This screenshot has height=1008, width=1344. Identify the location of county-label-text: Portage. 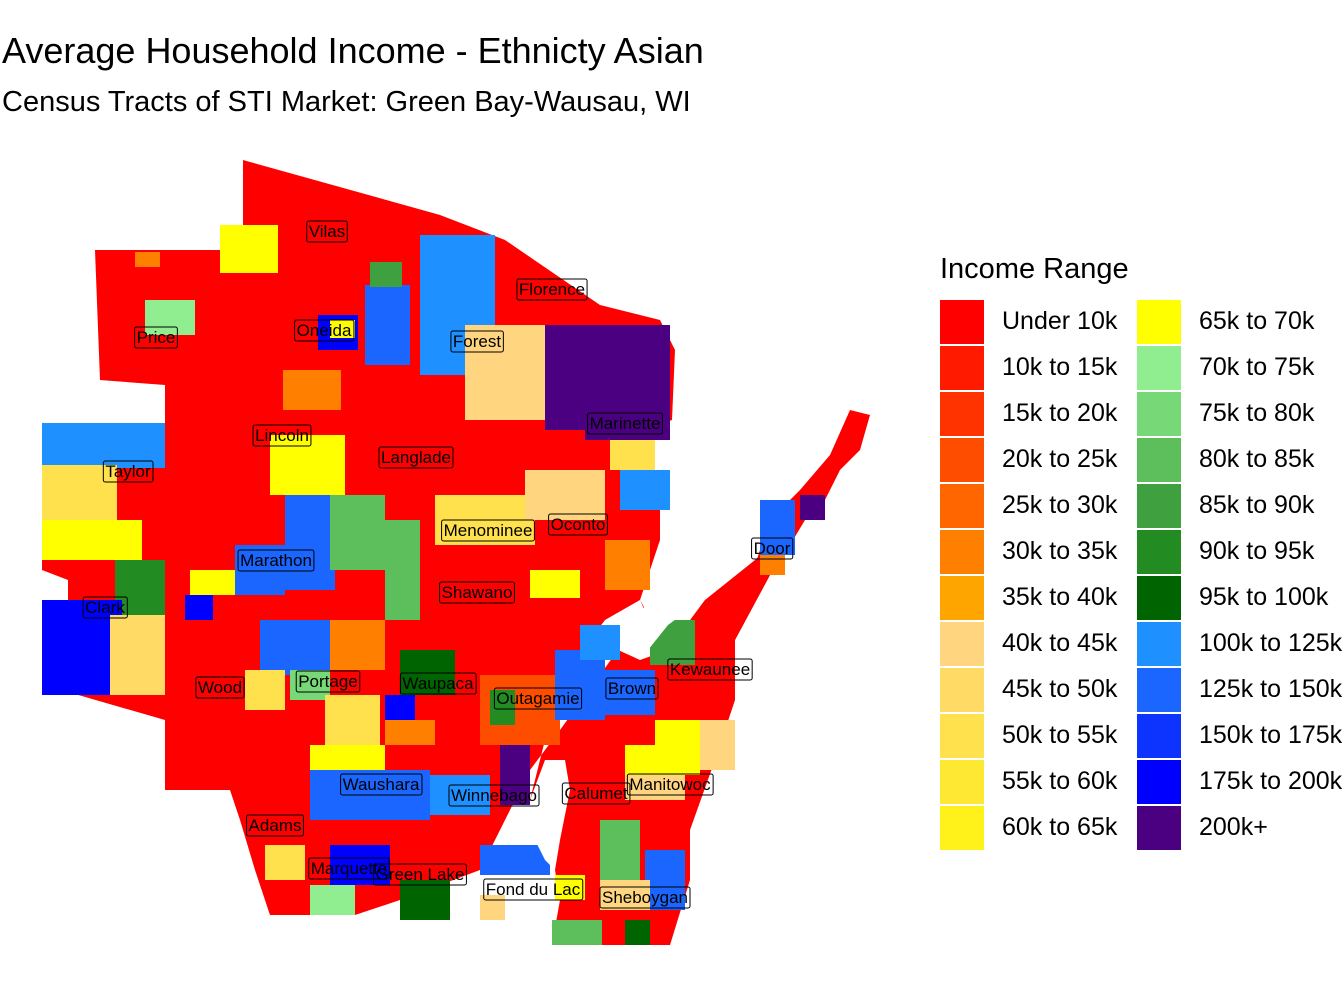
(328, 681).